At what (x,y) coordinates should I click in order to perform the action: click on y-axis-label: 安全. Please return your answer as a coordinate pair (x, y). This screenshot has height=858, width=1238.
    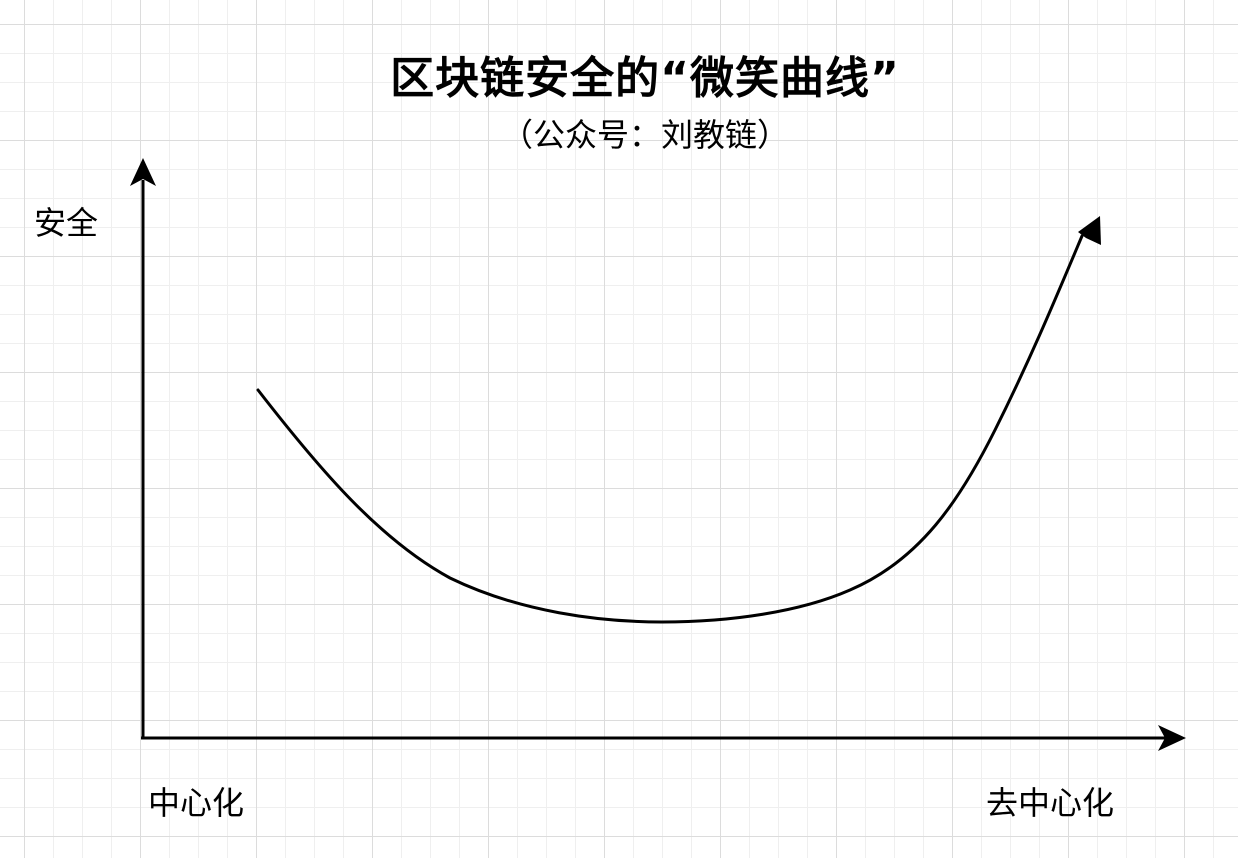
    Looking at the image, I should click on (66, 223).